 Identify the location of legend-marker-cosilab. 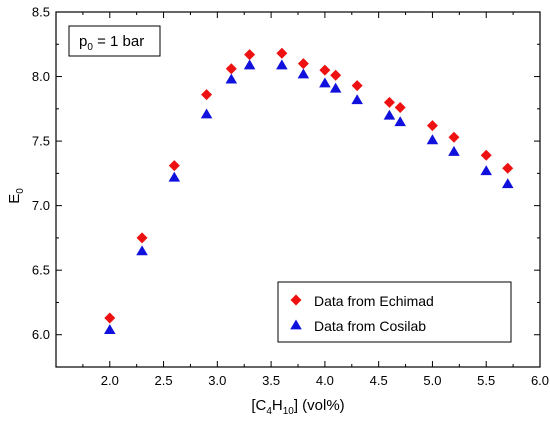
(296, 324).